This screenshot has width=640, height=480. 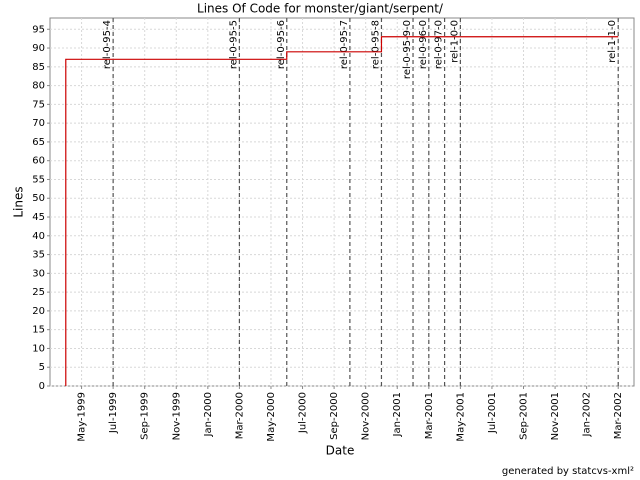 What do you see at coordinates (82, 417) in the screenshot?
I see `x-tick-label: May-1999` at bounding box center [82, 417].